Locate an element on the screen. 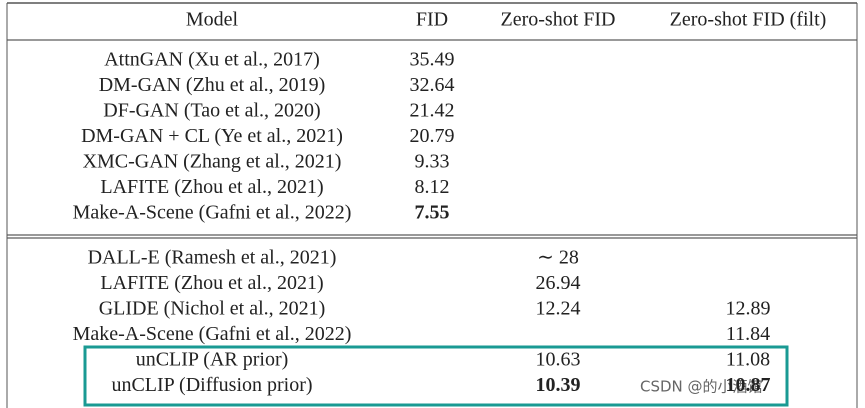  score-cell: 26.94 is located at coordinates (558, 283).